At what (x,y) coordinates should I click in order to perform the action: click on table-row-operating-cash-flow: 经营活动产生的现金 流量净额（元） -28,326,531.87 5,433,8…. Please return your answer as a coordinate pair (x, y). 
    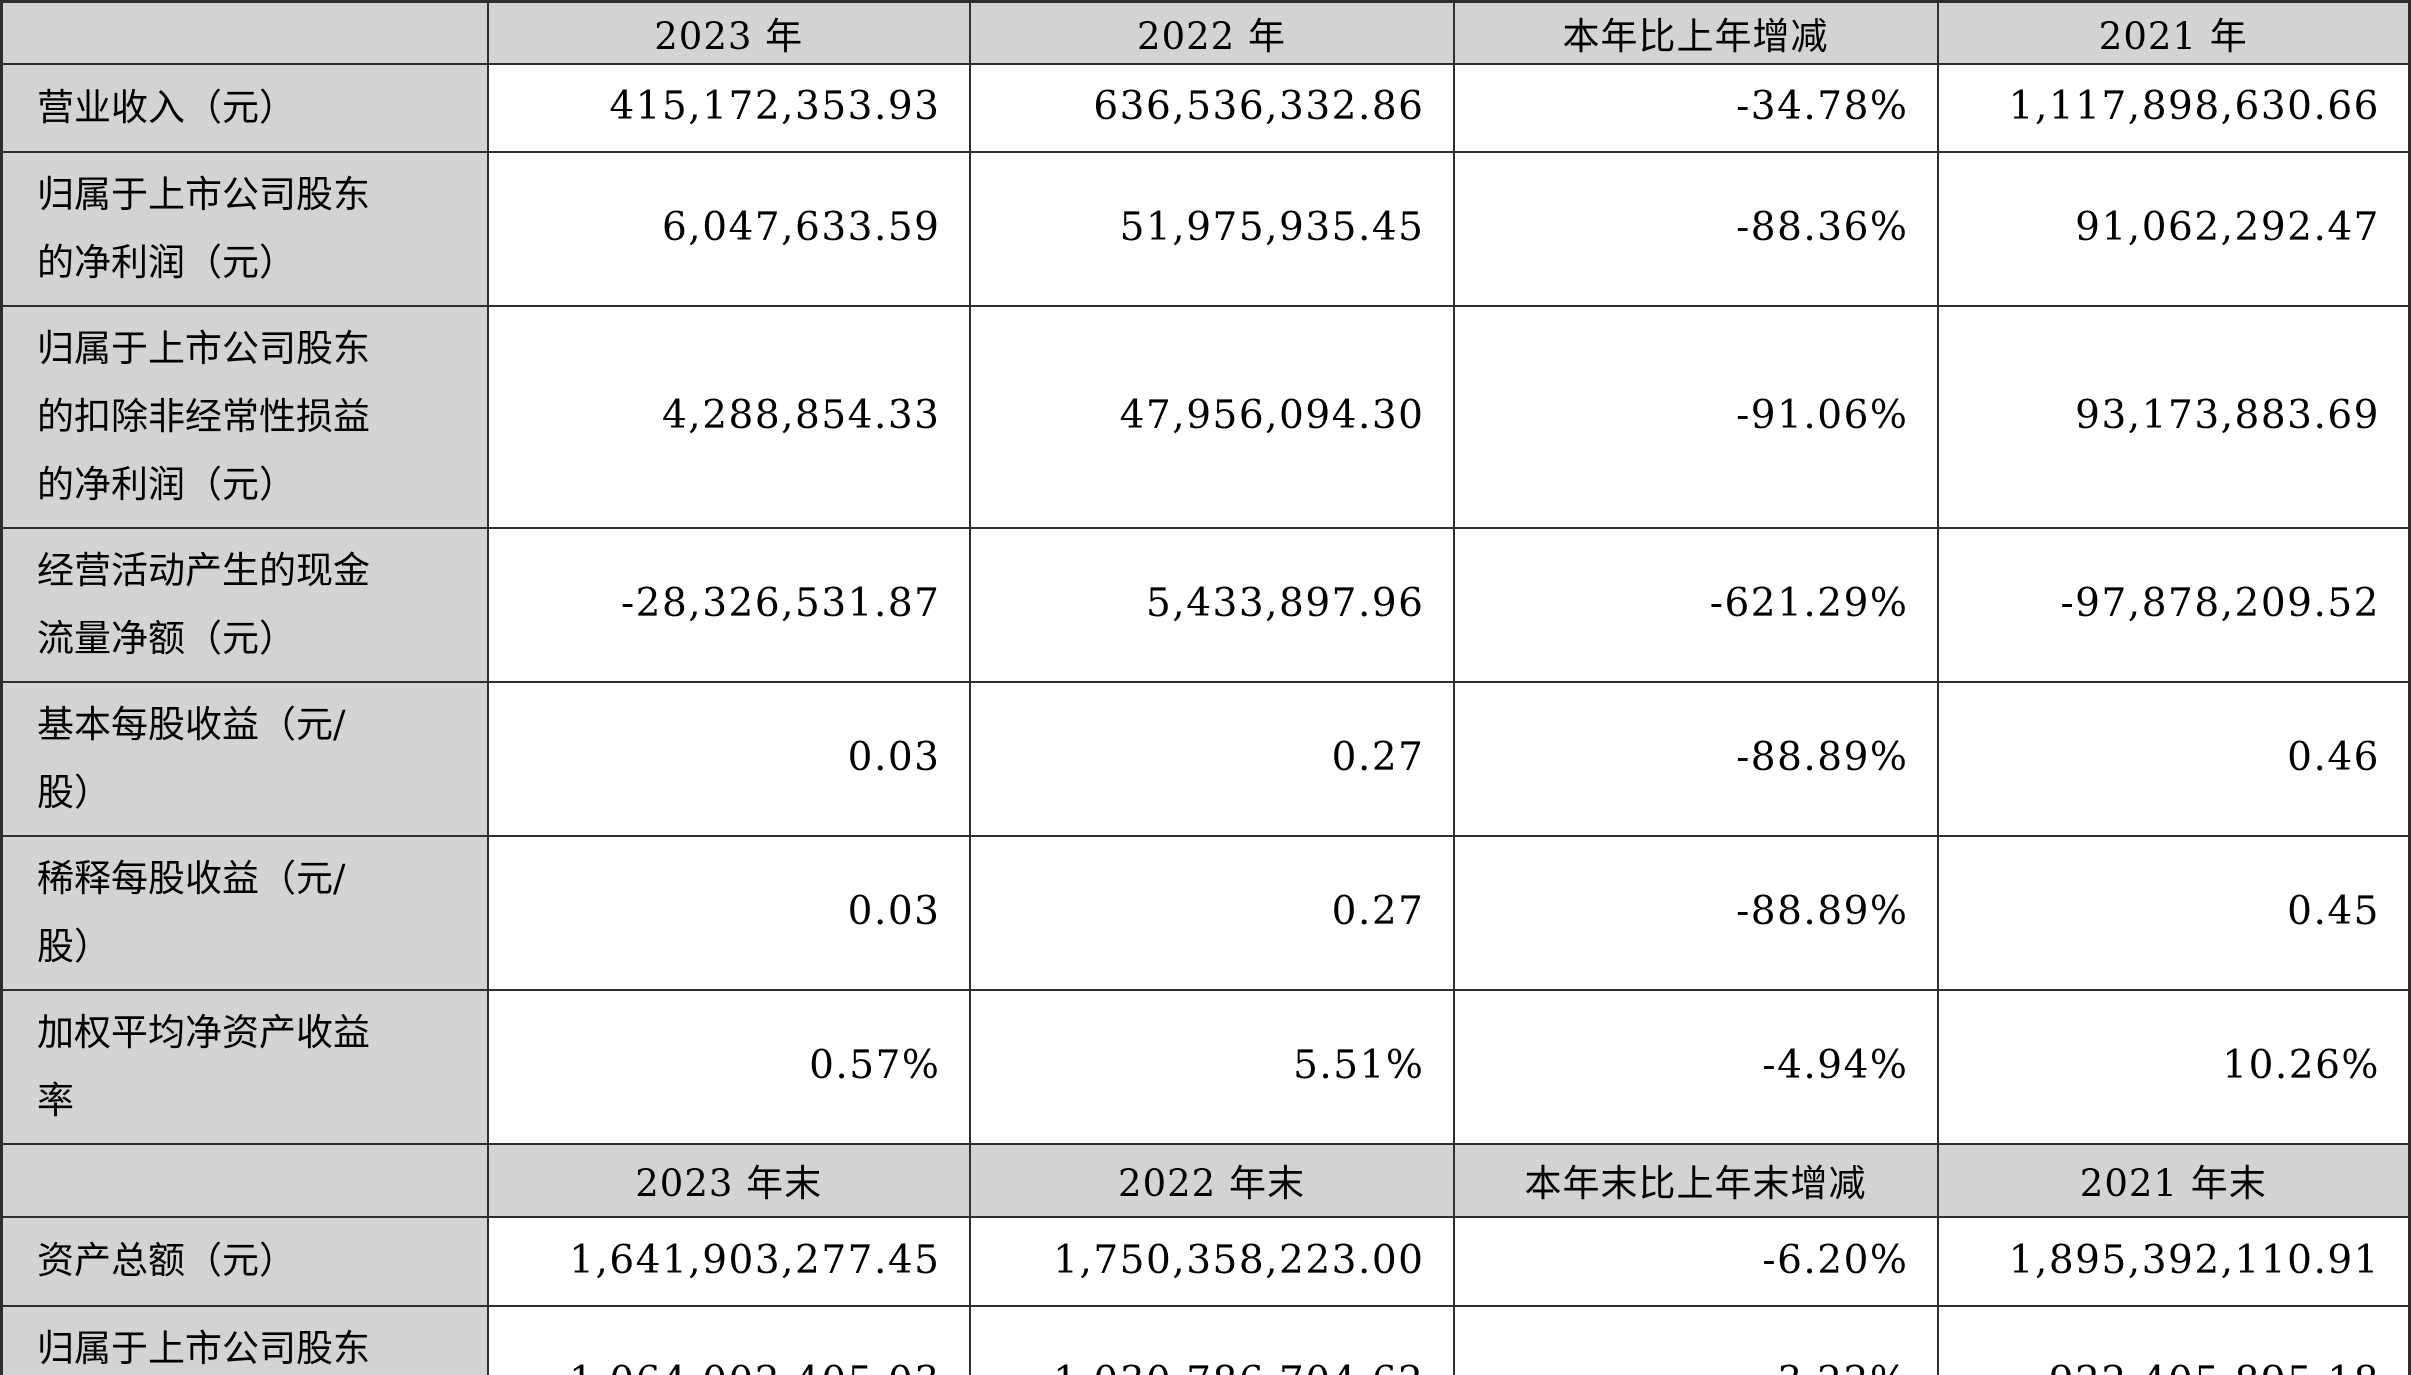
    Looking at the image, I should click on (1205, 604).